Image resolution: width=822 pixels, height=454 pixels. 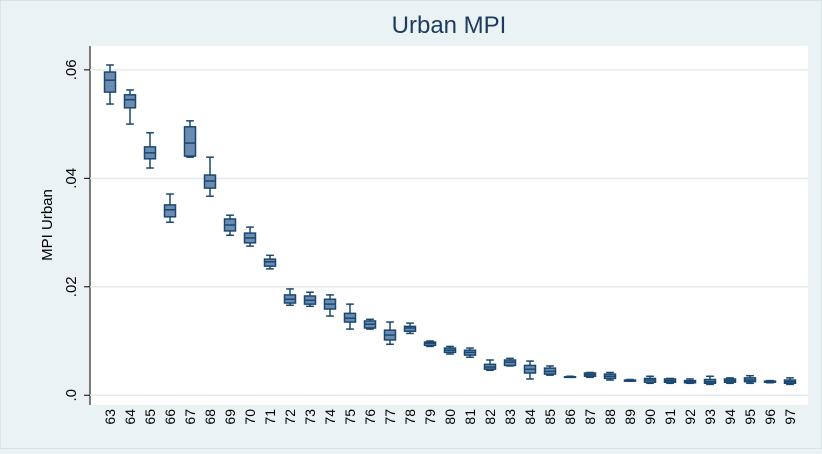 I want to click on x-tick-label: 77, so click(x=390, y=417).